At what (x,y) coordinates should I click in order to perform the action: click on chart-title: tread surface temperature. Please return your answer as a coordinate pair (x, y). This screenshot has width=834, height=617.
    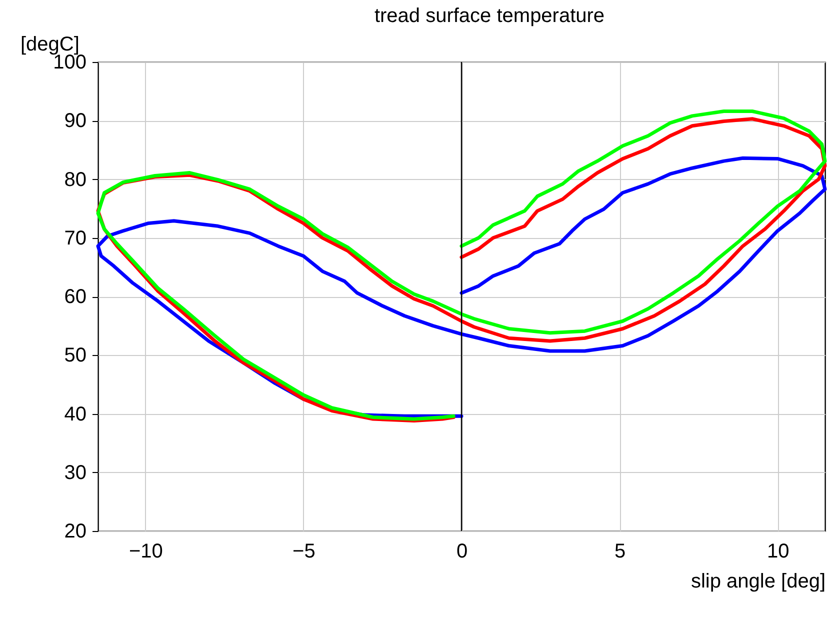
    Looking at the image, I should click on (489, 16).